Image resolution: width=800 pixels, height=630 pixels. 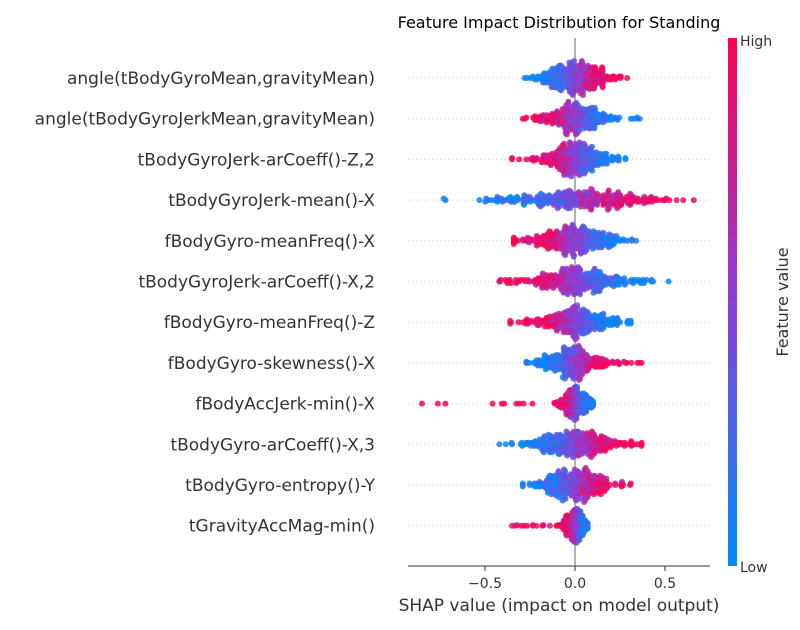 What do you see at coordinates (271, 201) in the screenshot?
I see `feature-label: tBodyGyroJerk-mean()-X` at bounding box center [271, 201].